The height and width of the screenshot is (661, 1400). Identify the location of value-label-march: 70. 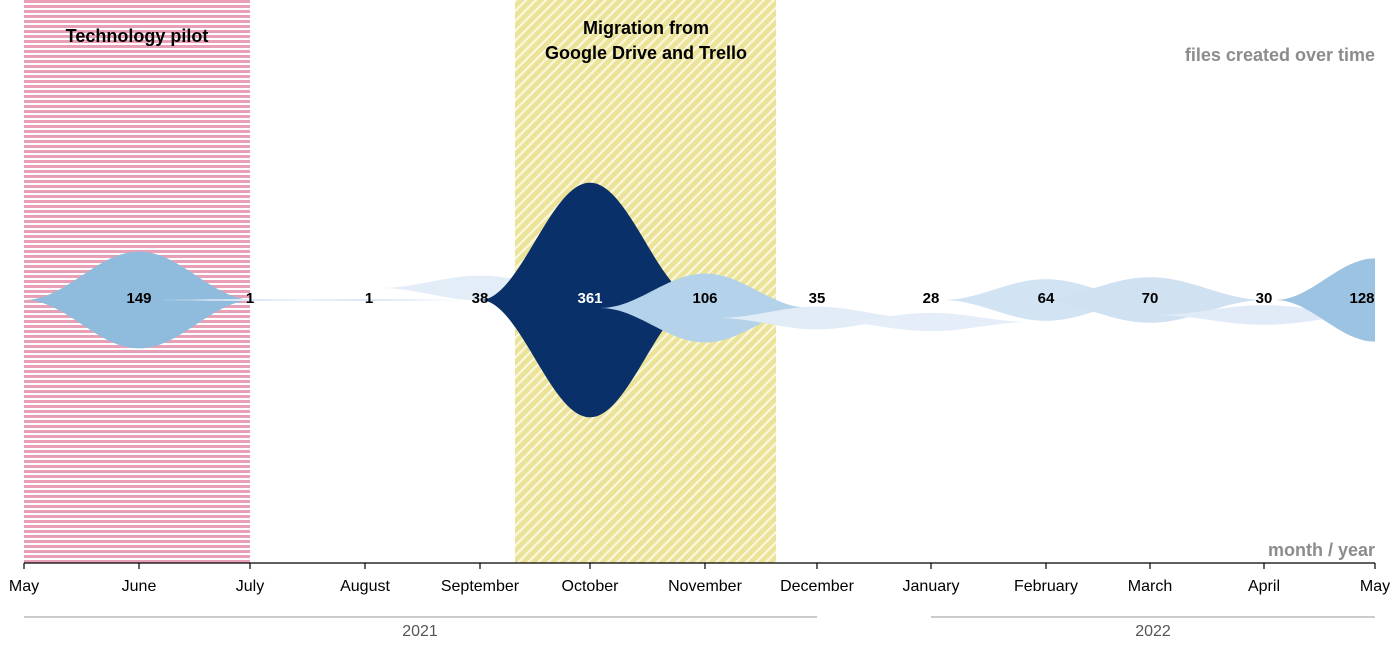
(1150, 298).